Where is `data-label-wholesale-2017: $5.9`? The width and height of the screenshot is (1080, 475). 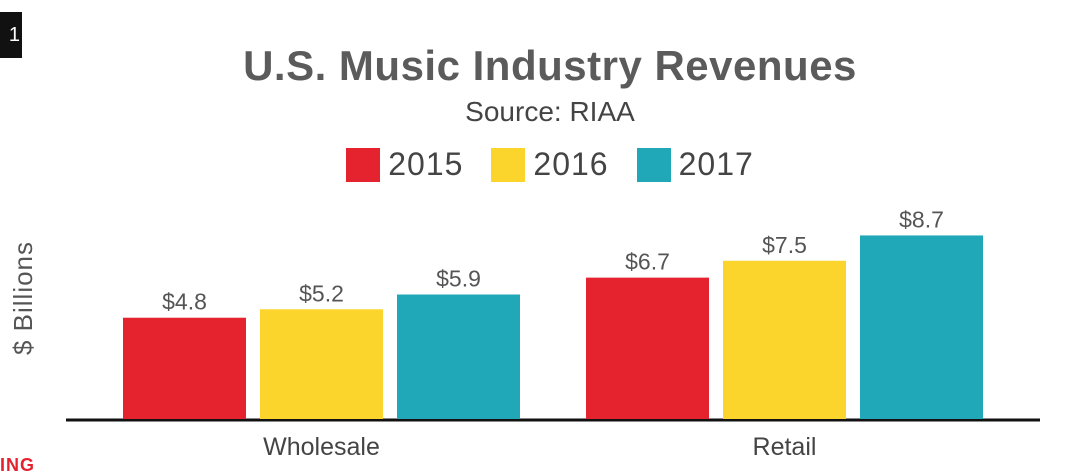
data-label-wholesale-2017: $5.9 is located at coordinates (458, 279).